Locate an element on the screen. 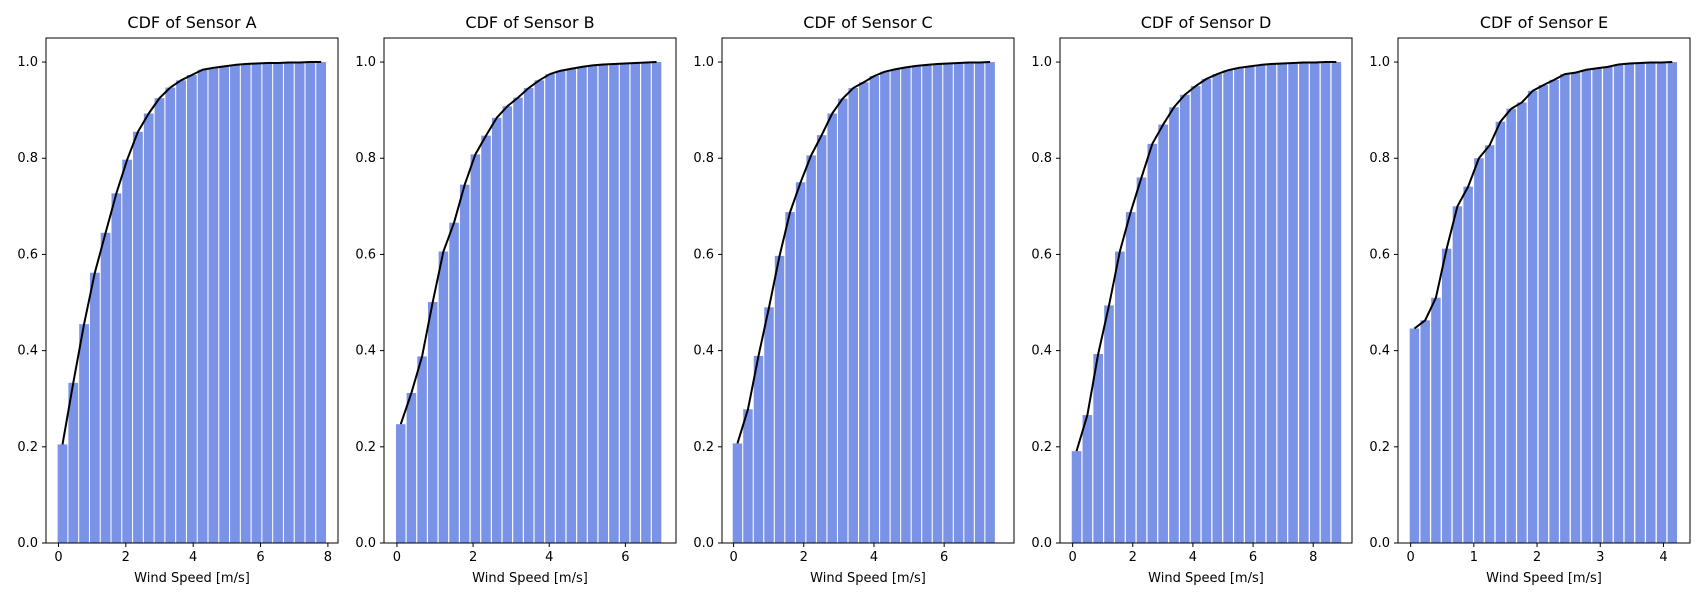  x-tick-label: 4 is located at coordinates (1663, 557).